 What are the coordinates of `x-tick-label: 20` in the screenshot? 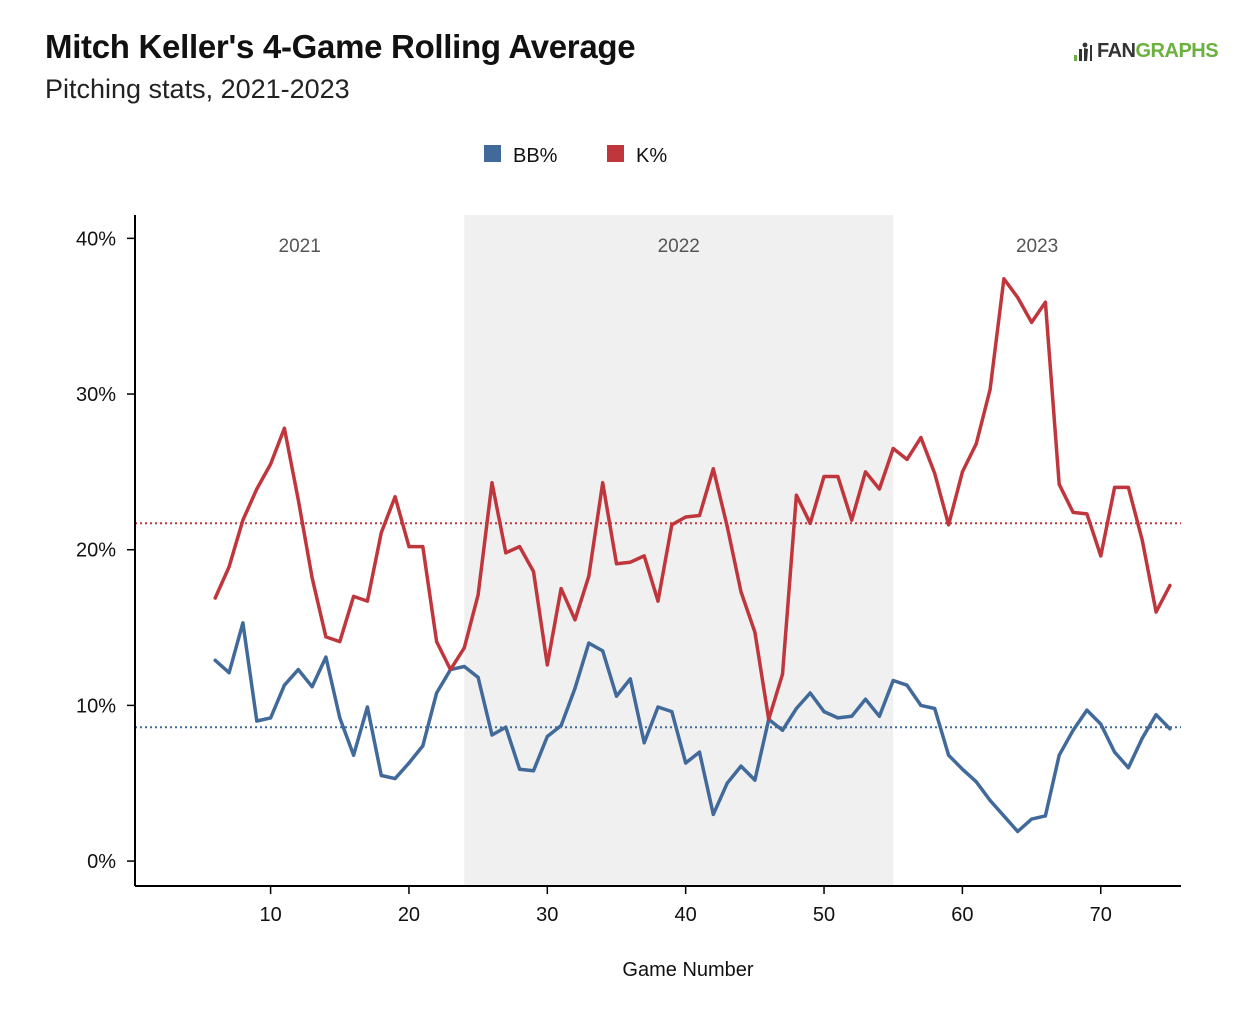 It's located at (409, 915).